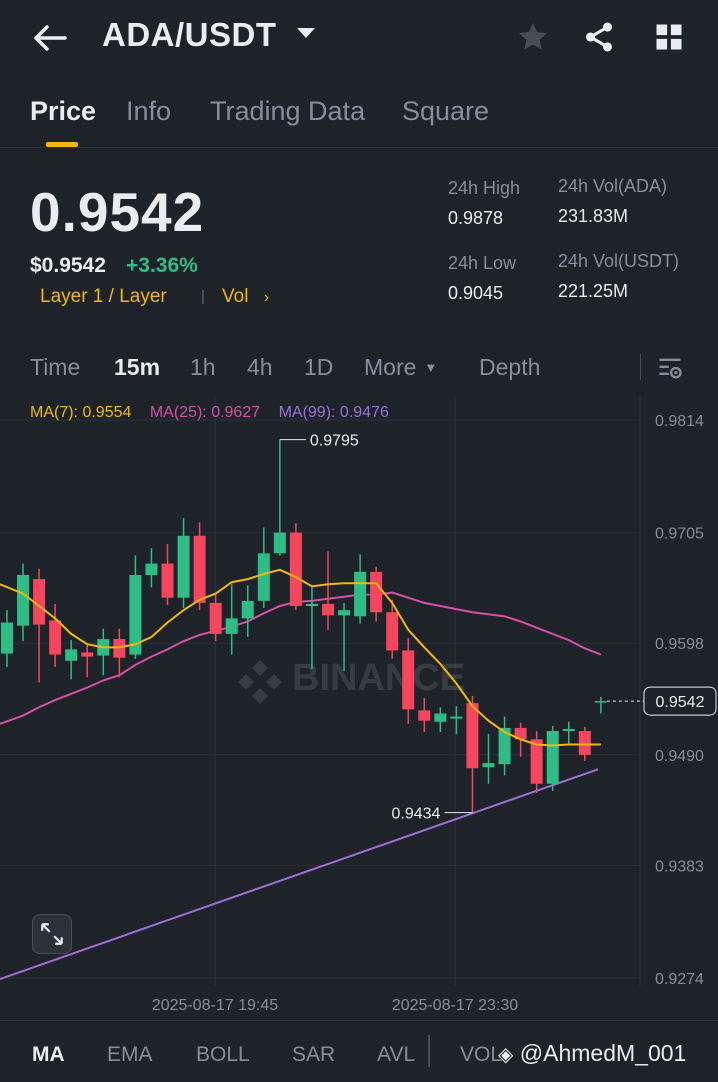 The height and width of the screenshot is (1082, 718). I want to click on main-tabs: Price Info Trading Data Square, so click(359, 117).